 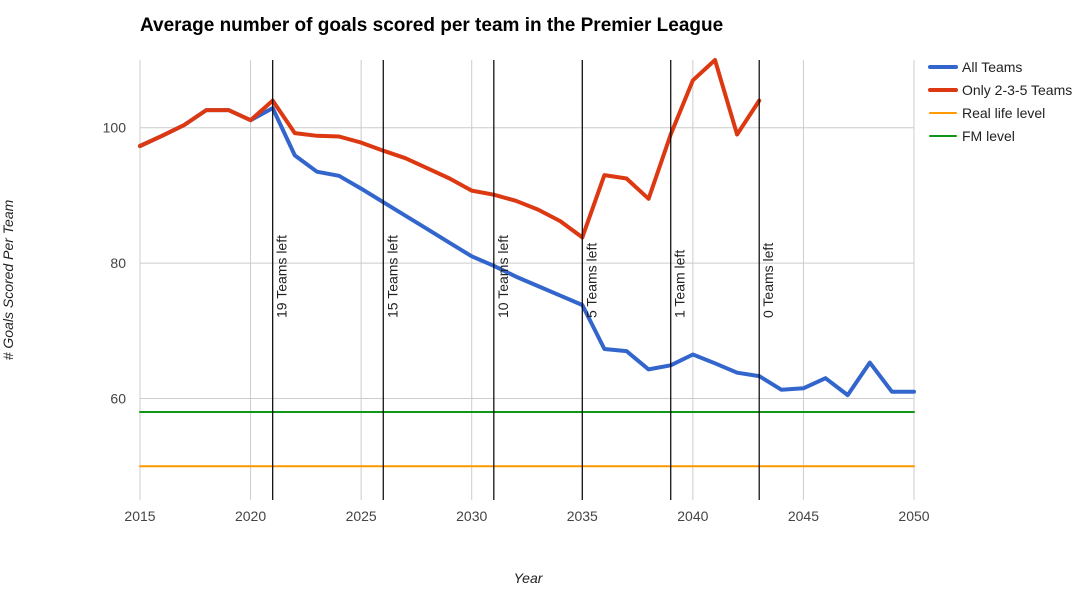 I want to click on x-tick-label: 2015, so click(x=139, y=516).